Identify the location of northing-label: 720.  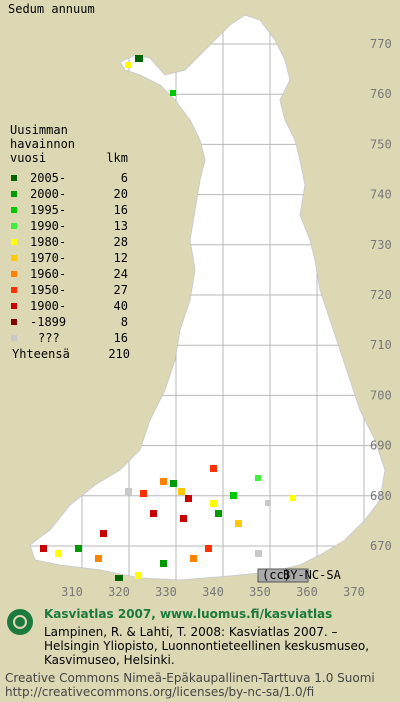
(381, 295).